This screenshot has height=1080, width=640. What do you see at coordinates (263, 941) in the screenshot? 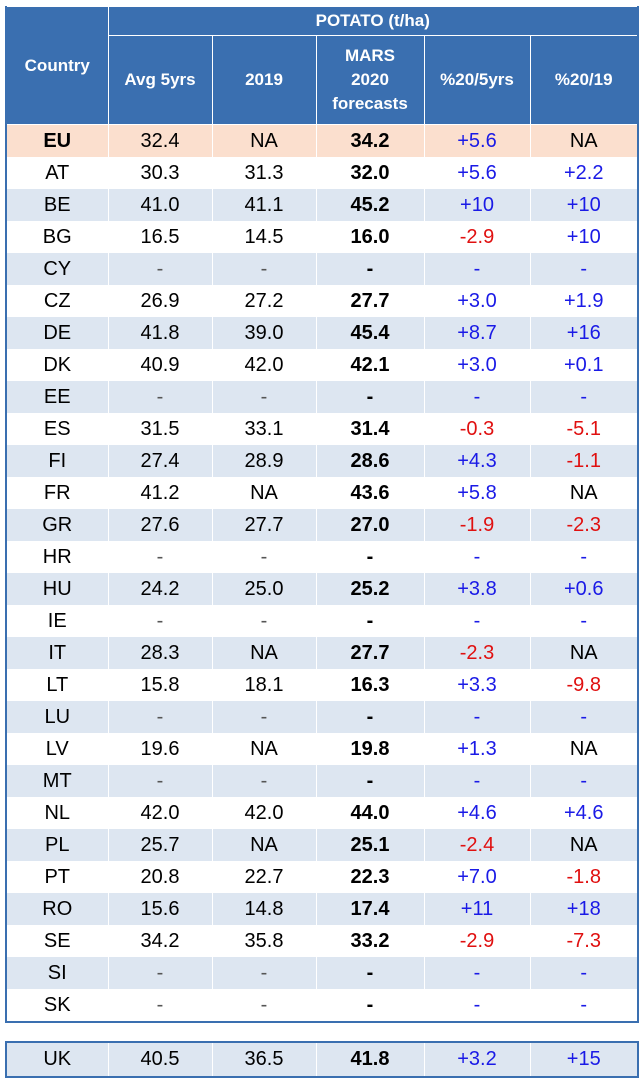
I see `year-2019-cell: 35.8` at bounding box center [263, 941].